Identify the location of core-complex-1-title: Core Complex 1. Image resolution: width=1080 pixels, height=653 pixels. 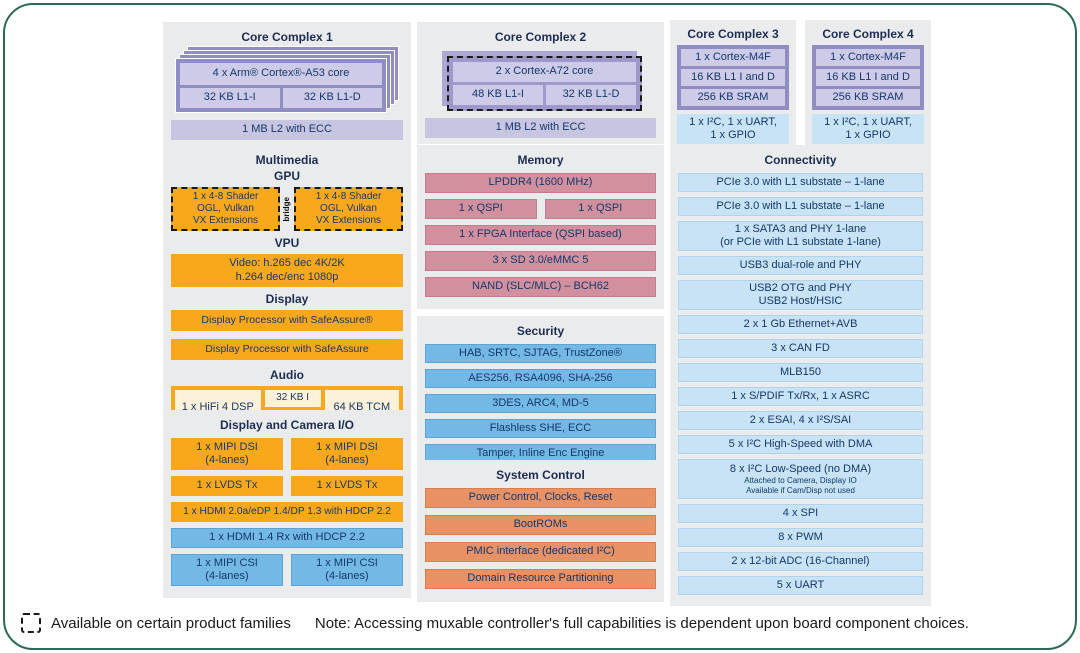
(287, 37).